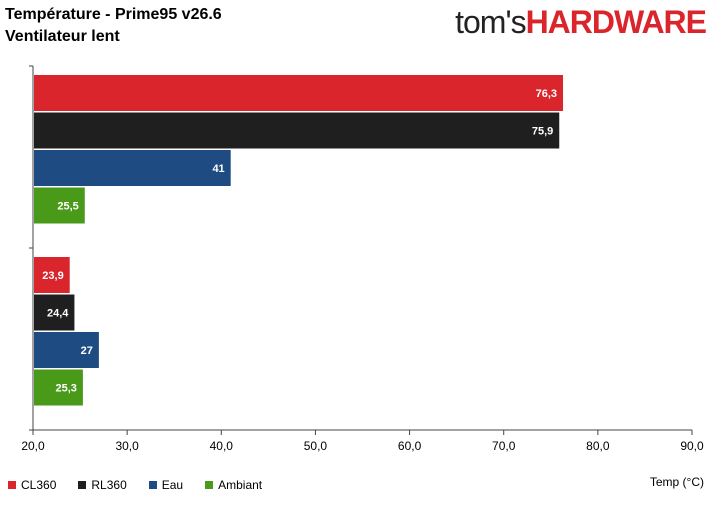  I want to click on x-tick-label: 30,0, so click(127, 446).